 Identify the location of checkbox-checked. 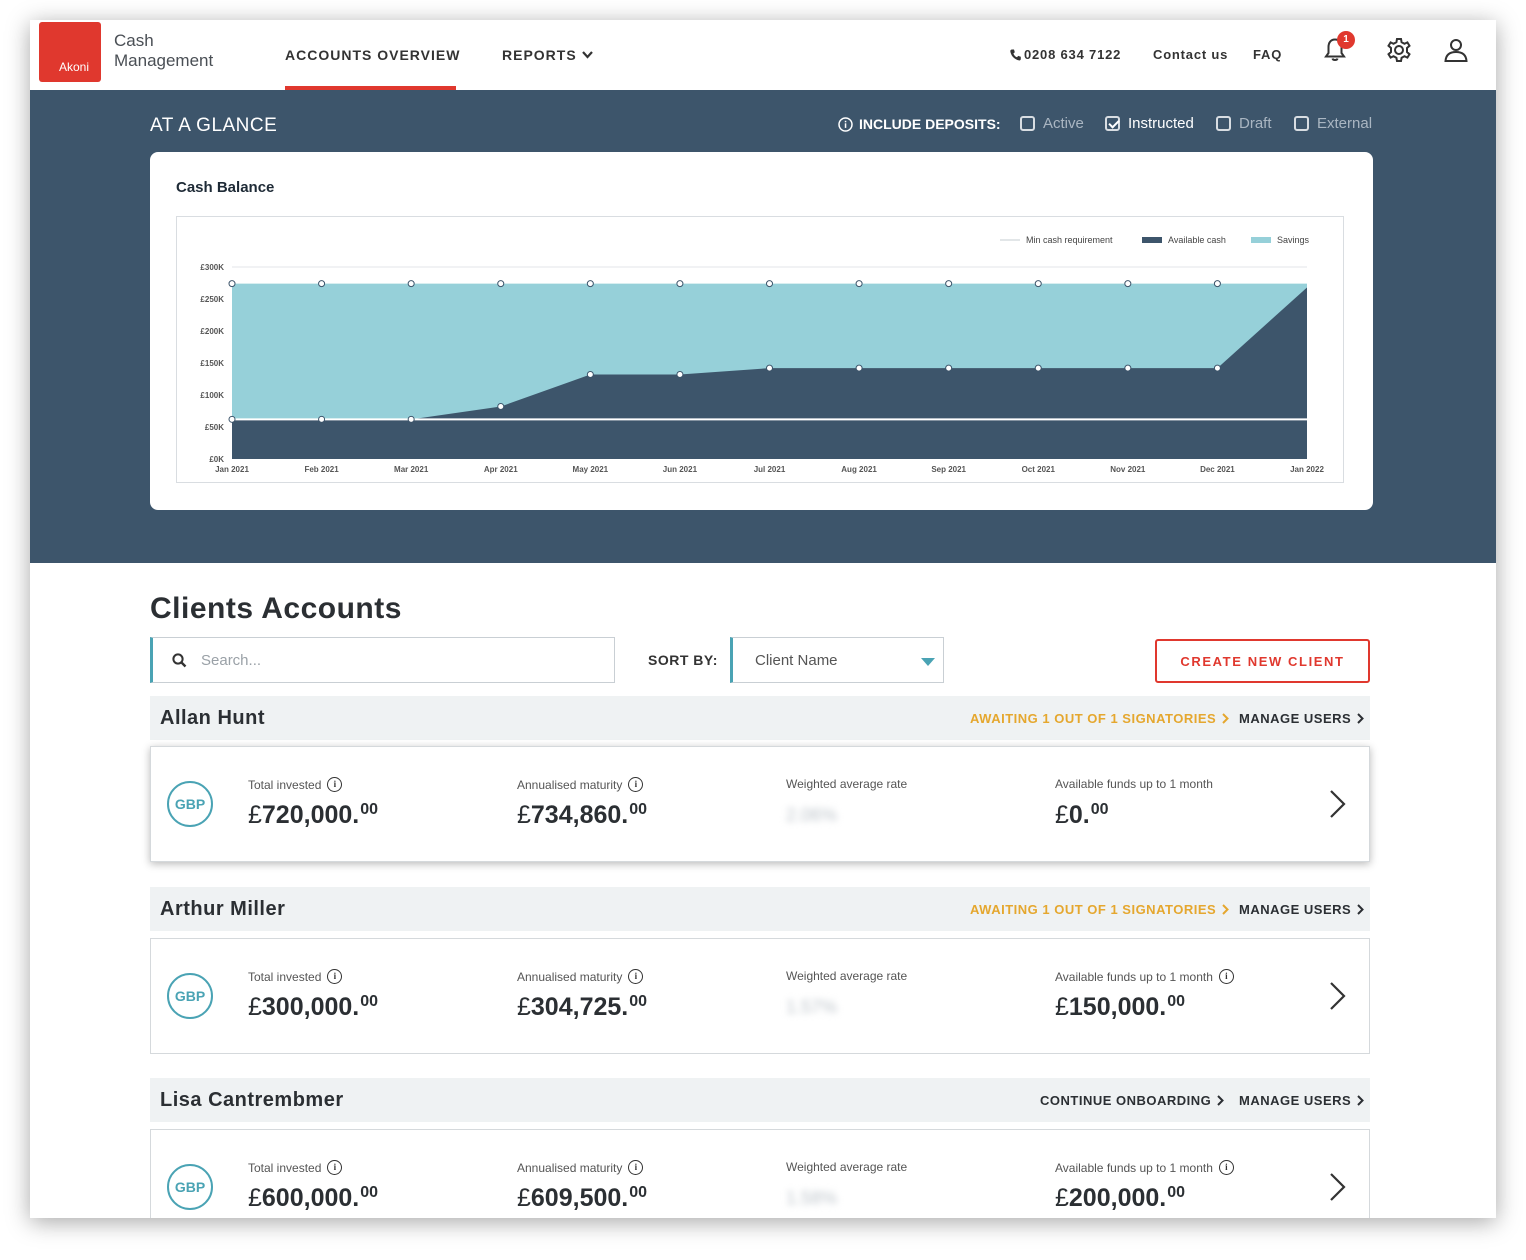
(1112, 123).